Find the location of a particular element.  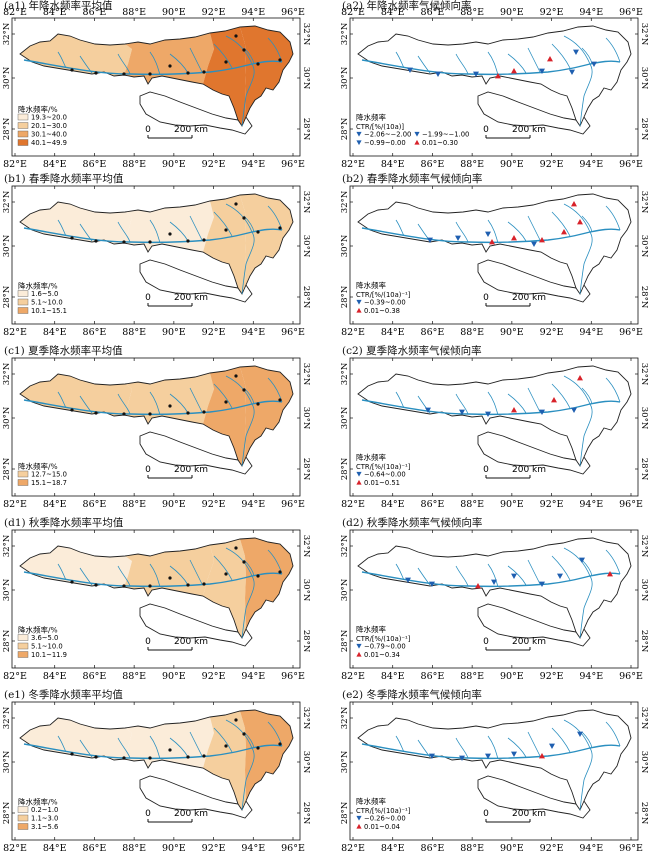

legend-label: 10.1~11.9 is located at coordinates (49, 655).